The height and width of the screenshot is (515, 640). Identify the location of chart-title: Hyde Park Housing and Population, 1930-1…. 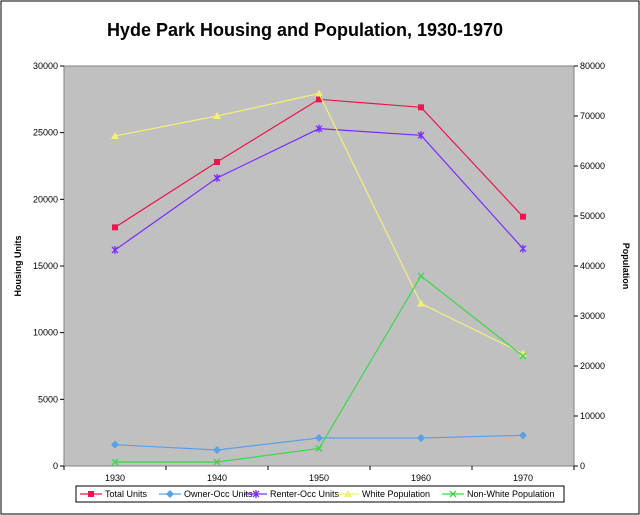
(305, 30).